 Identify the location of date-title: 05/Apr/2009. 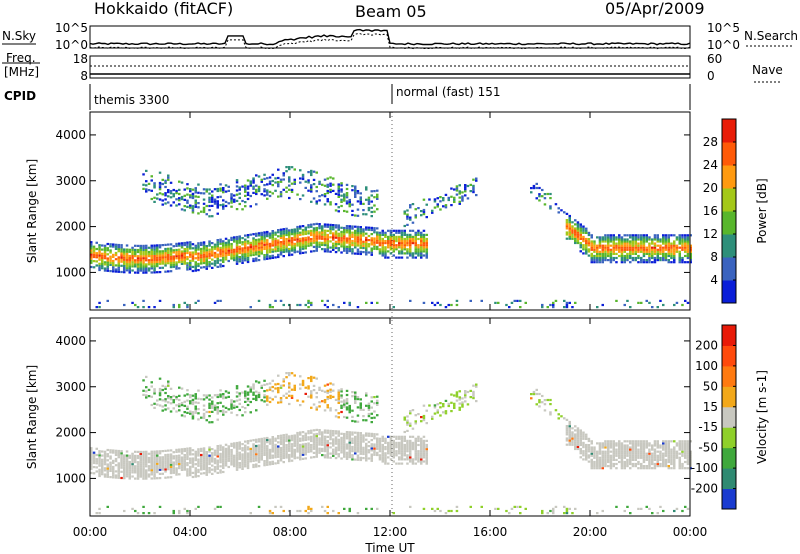
(655, 9).